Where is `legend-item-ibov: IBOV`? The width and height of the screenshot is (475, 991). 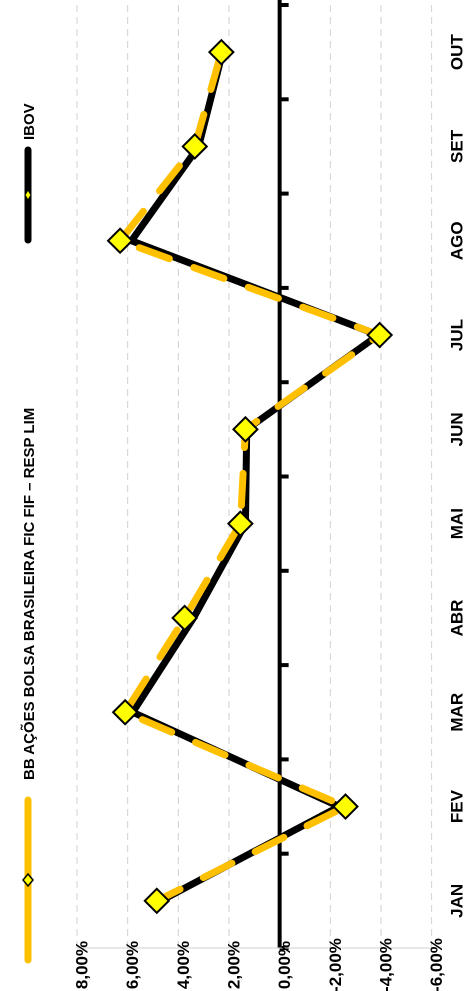
legend-item-ibov: IBOV is located at coordinates (29, 173).